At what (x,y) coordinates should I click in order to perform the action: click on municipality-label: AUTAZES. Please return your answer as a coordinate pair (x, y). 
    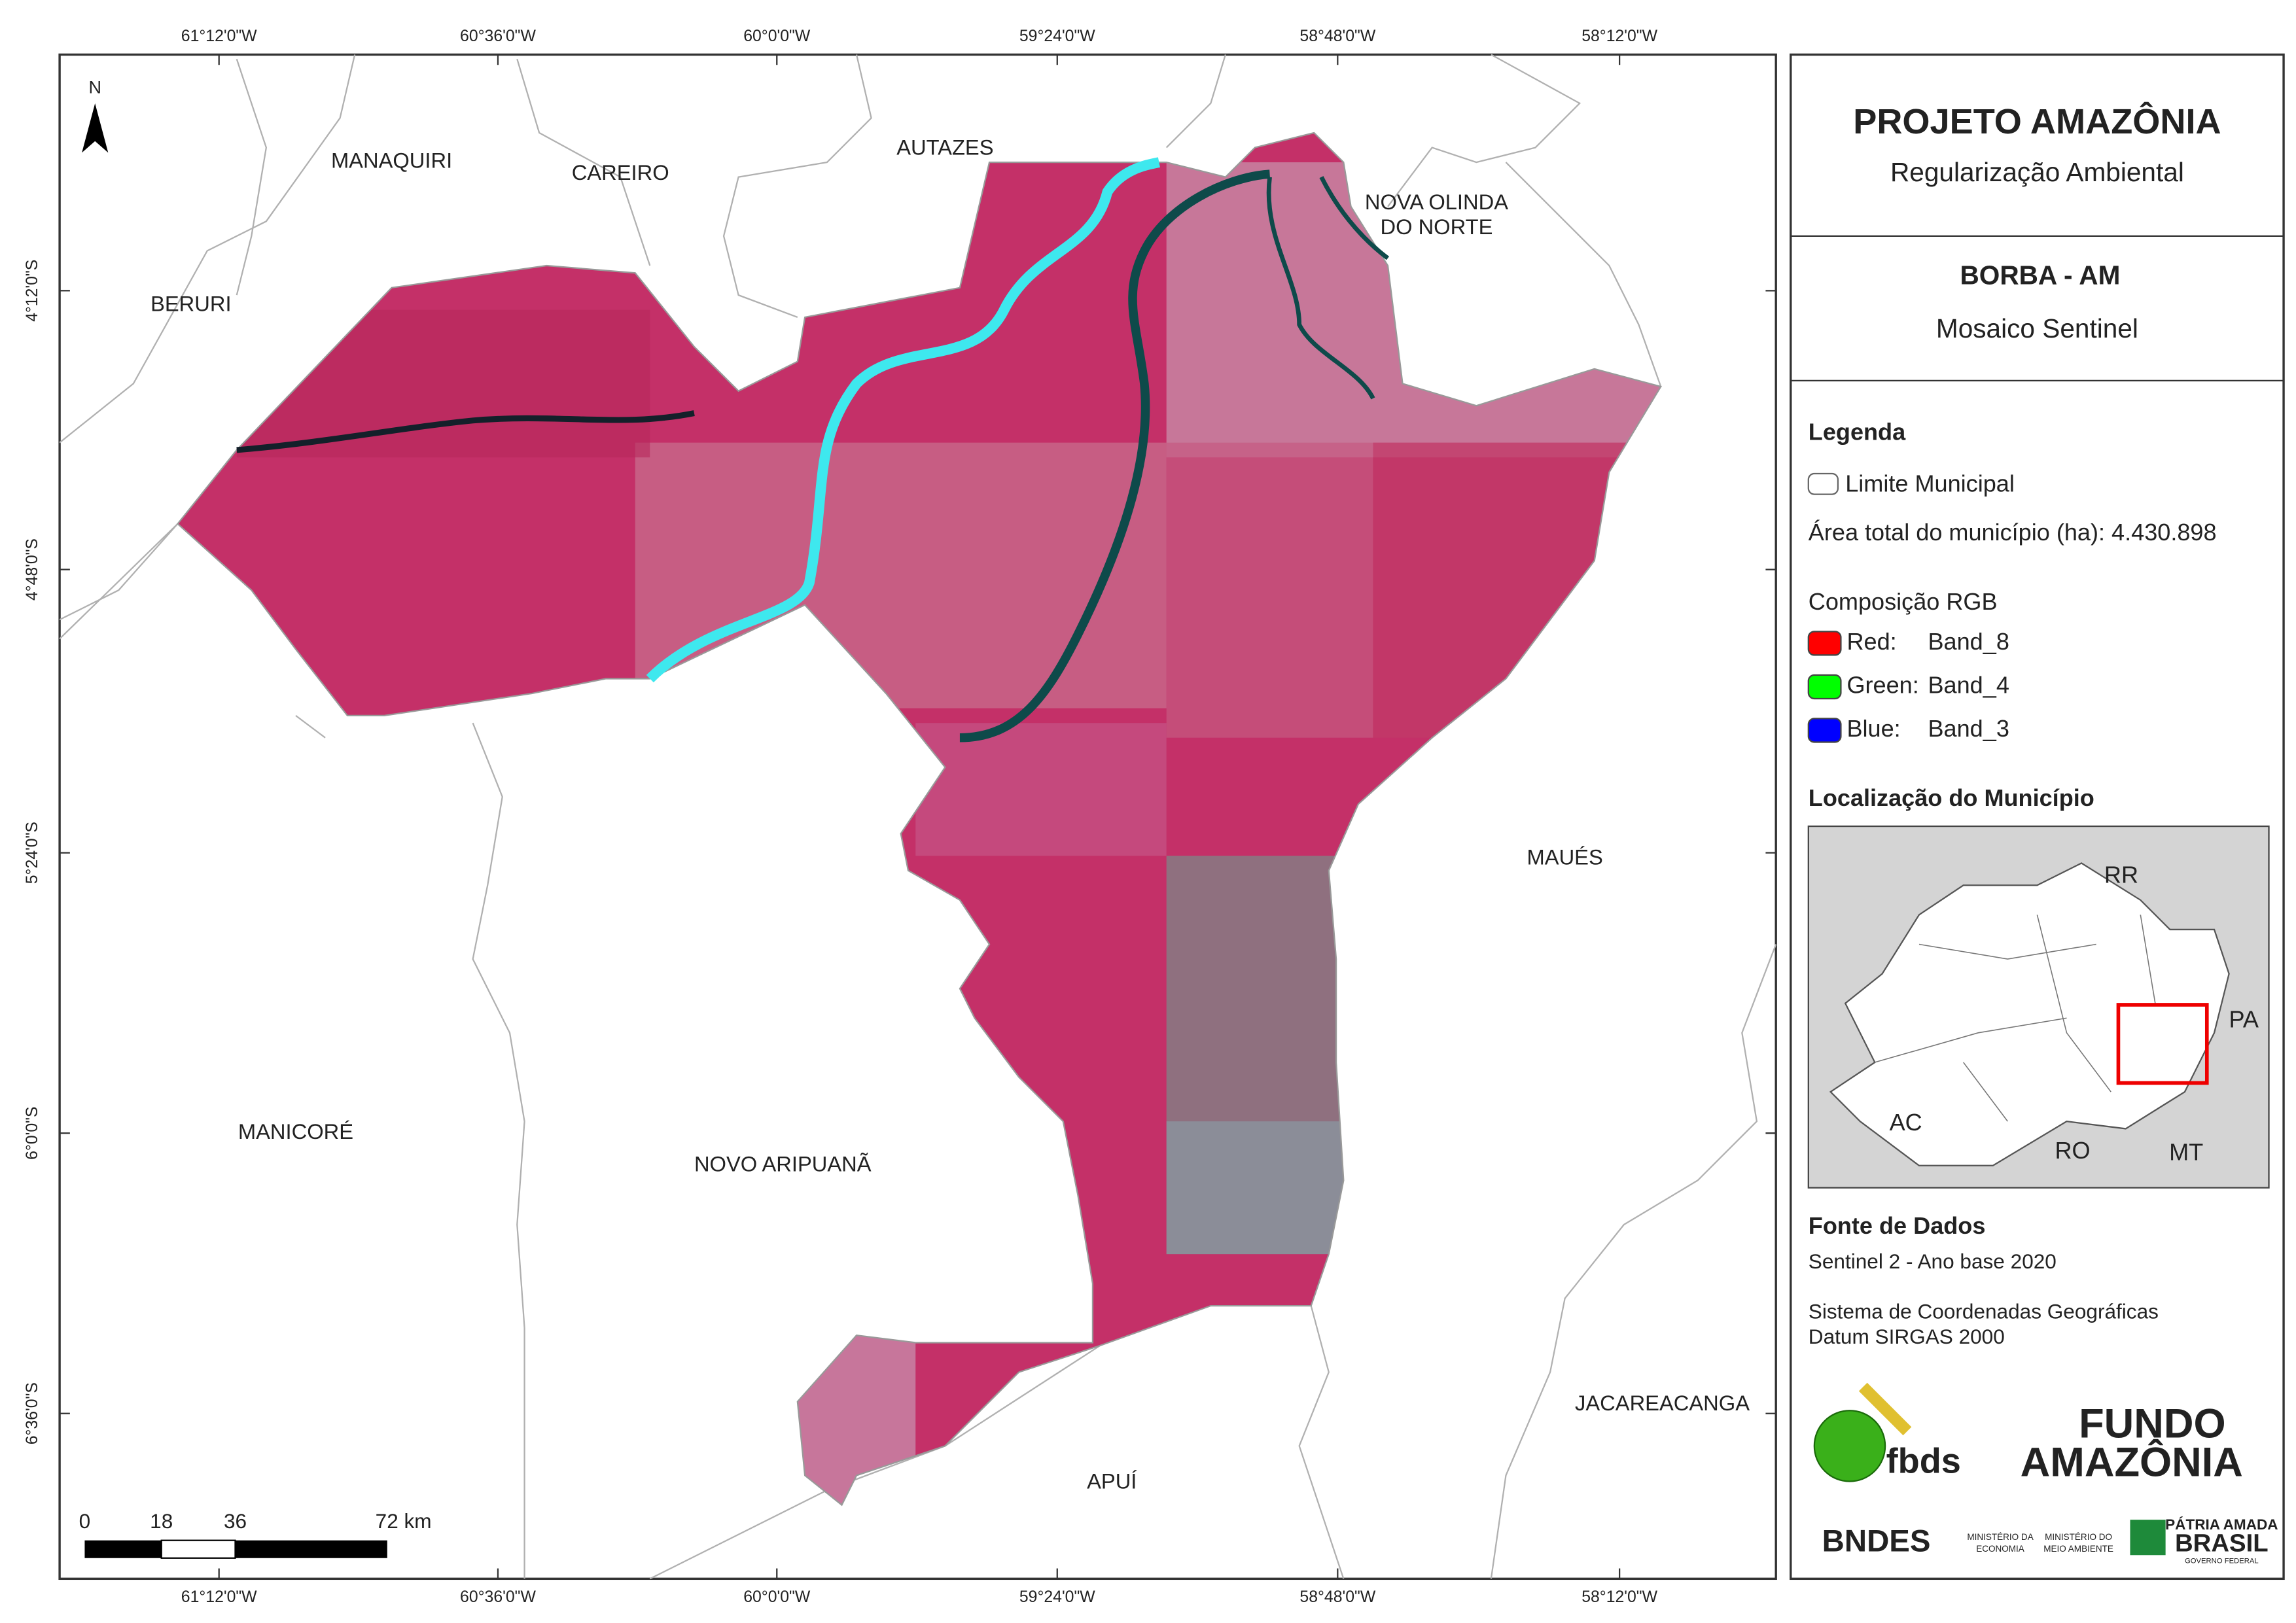
    Looking at the image, I should click on (944, 147).